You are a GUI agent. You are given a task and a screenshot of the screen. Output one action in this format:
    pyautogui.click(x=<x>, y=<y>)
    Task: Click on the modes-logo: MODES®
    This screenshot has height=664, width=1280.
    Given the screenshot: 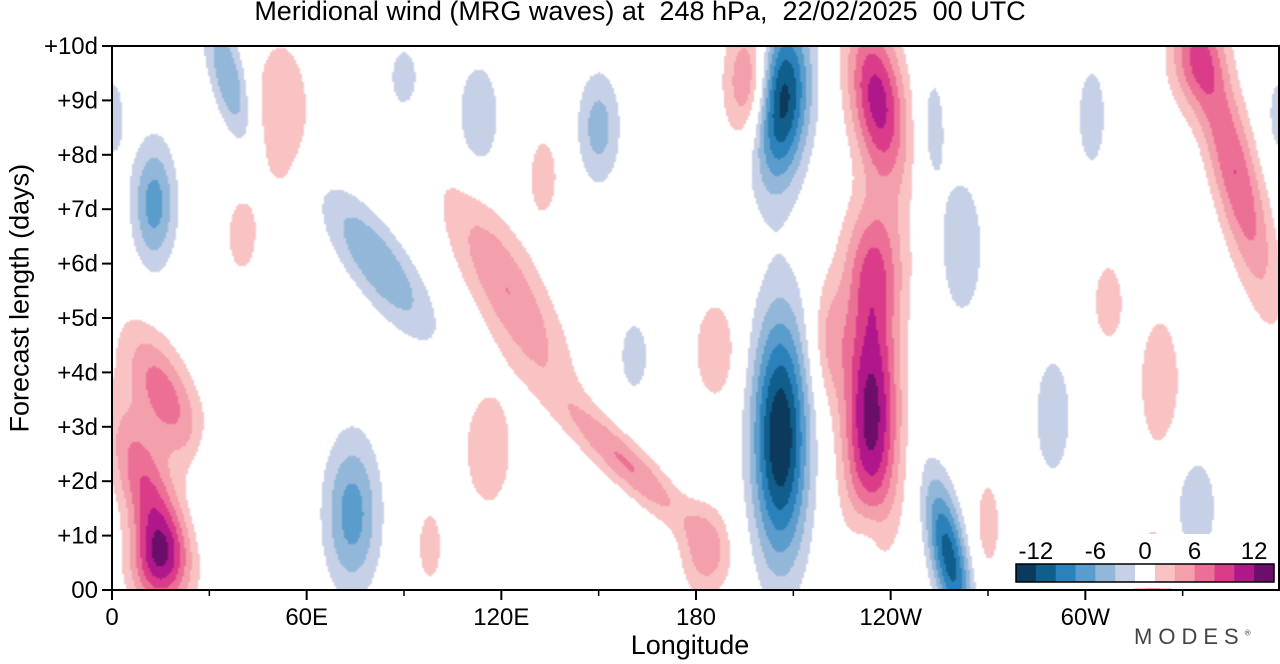 What is the action you would take?
    pyautogui.click(x=1192, y=637)
    